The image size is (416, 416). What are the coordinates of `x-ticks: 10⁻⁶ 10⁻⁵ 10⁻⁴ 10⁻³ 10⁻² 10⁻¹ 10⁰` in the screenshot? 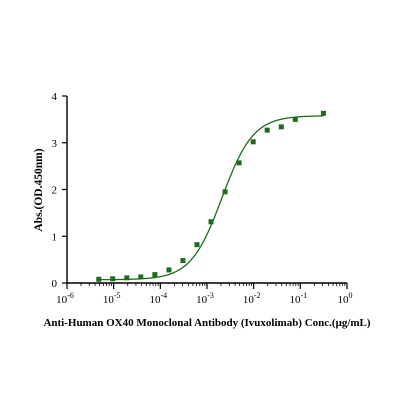 It's located at (204, 294).